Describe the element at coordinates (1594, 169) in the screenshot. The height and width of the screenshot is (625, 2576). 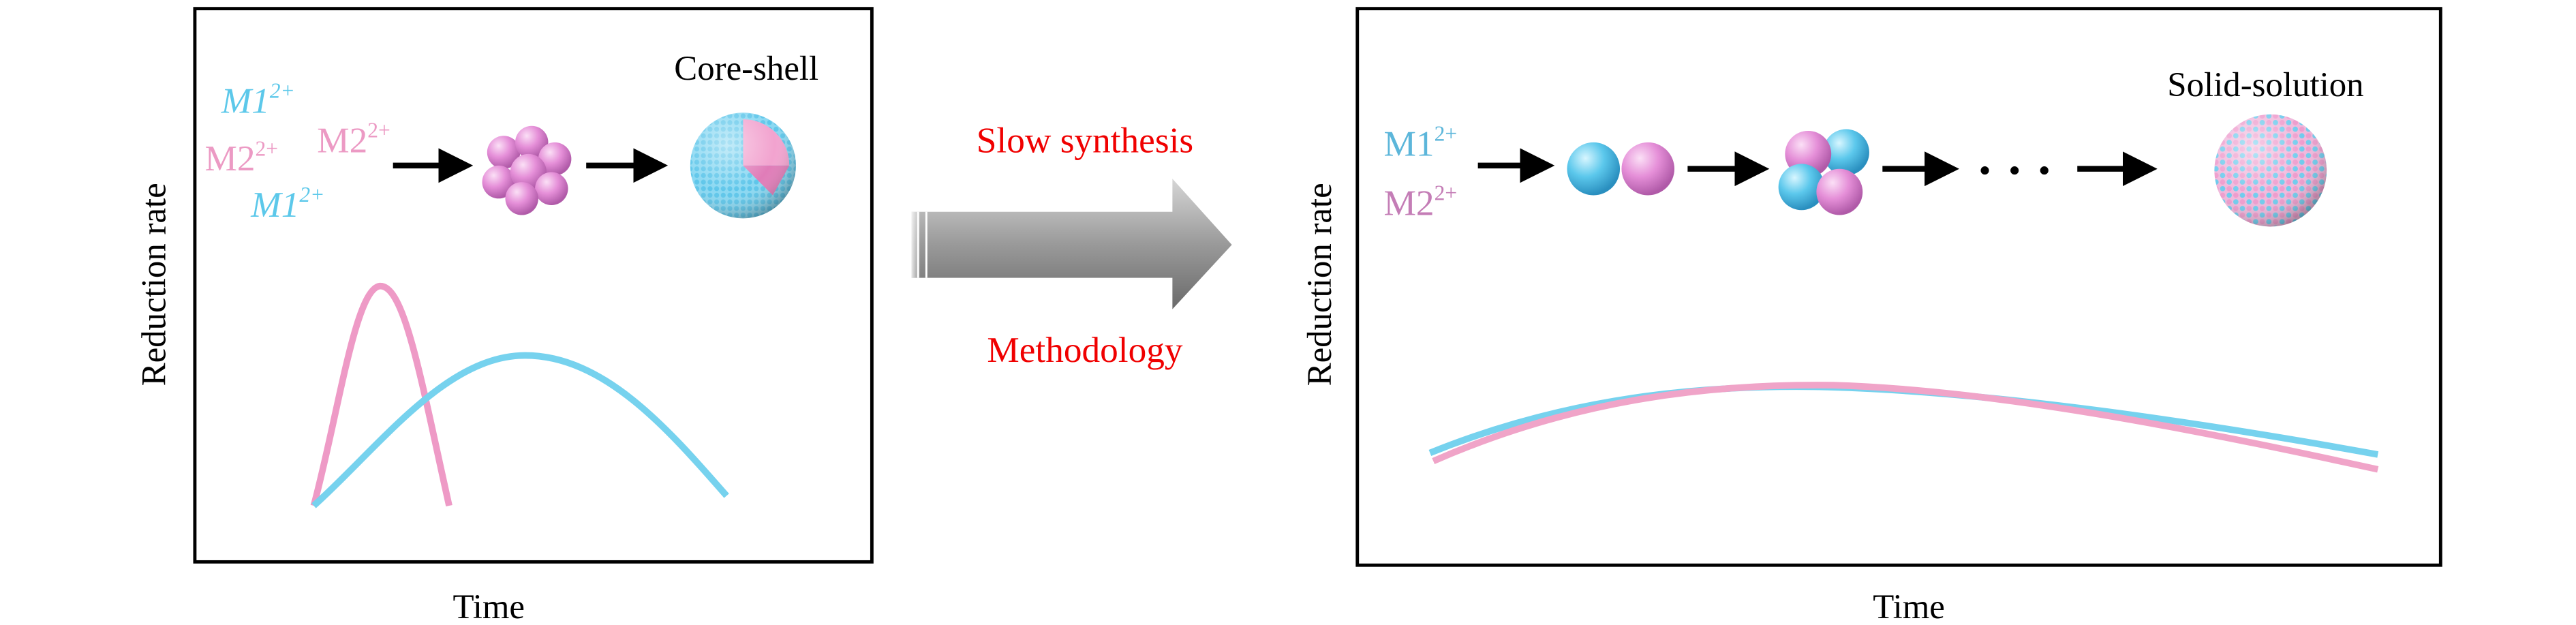
I see `cyan-atom` at that location.